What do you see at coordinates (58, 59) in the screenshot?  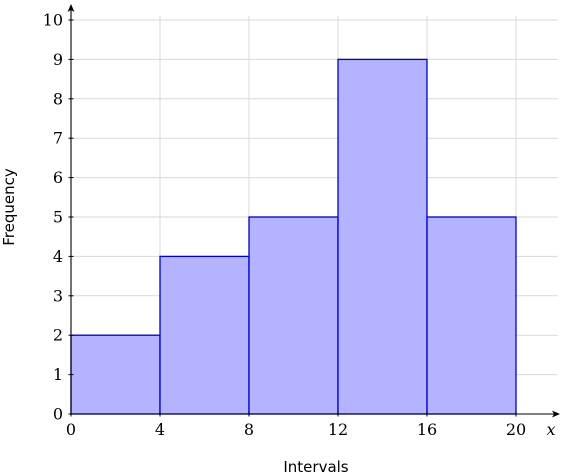 I see `y-tick-label: 9` at bounding box center [58, 59].